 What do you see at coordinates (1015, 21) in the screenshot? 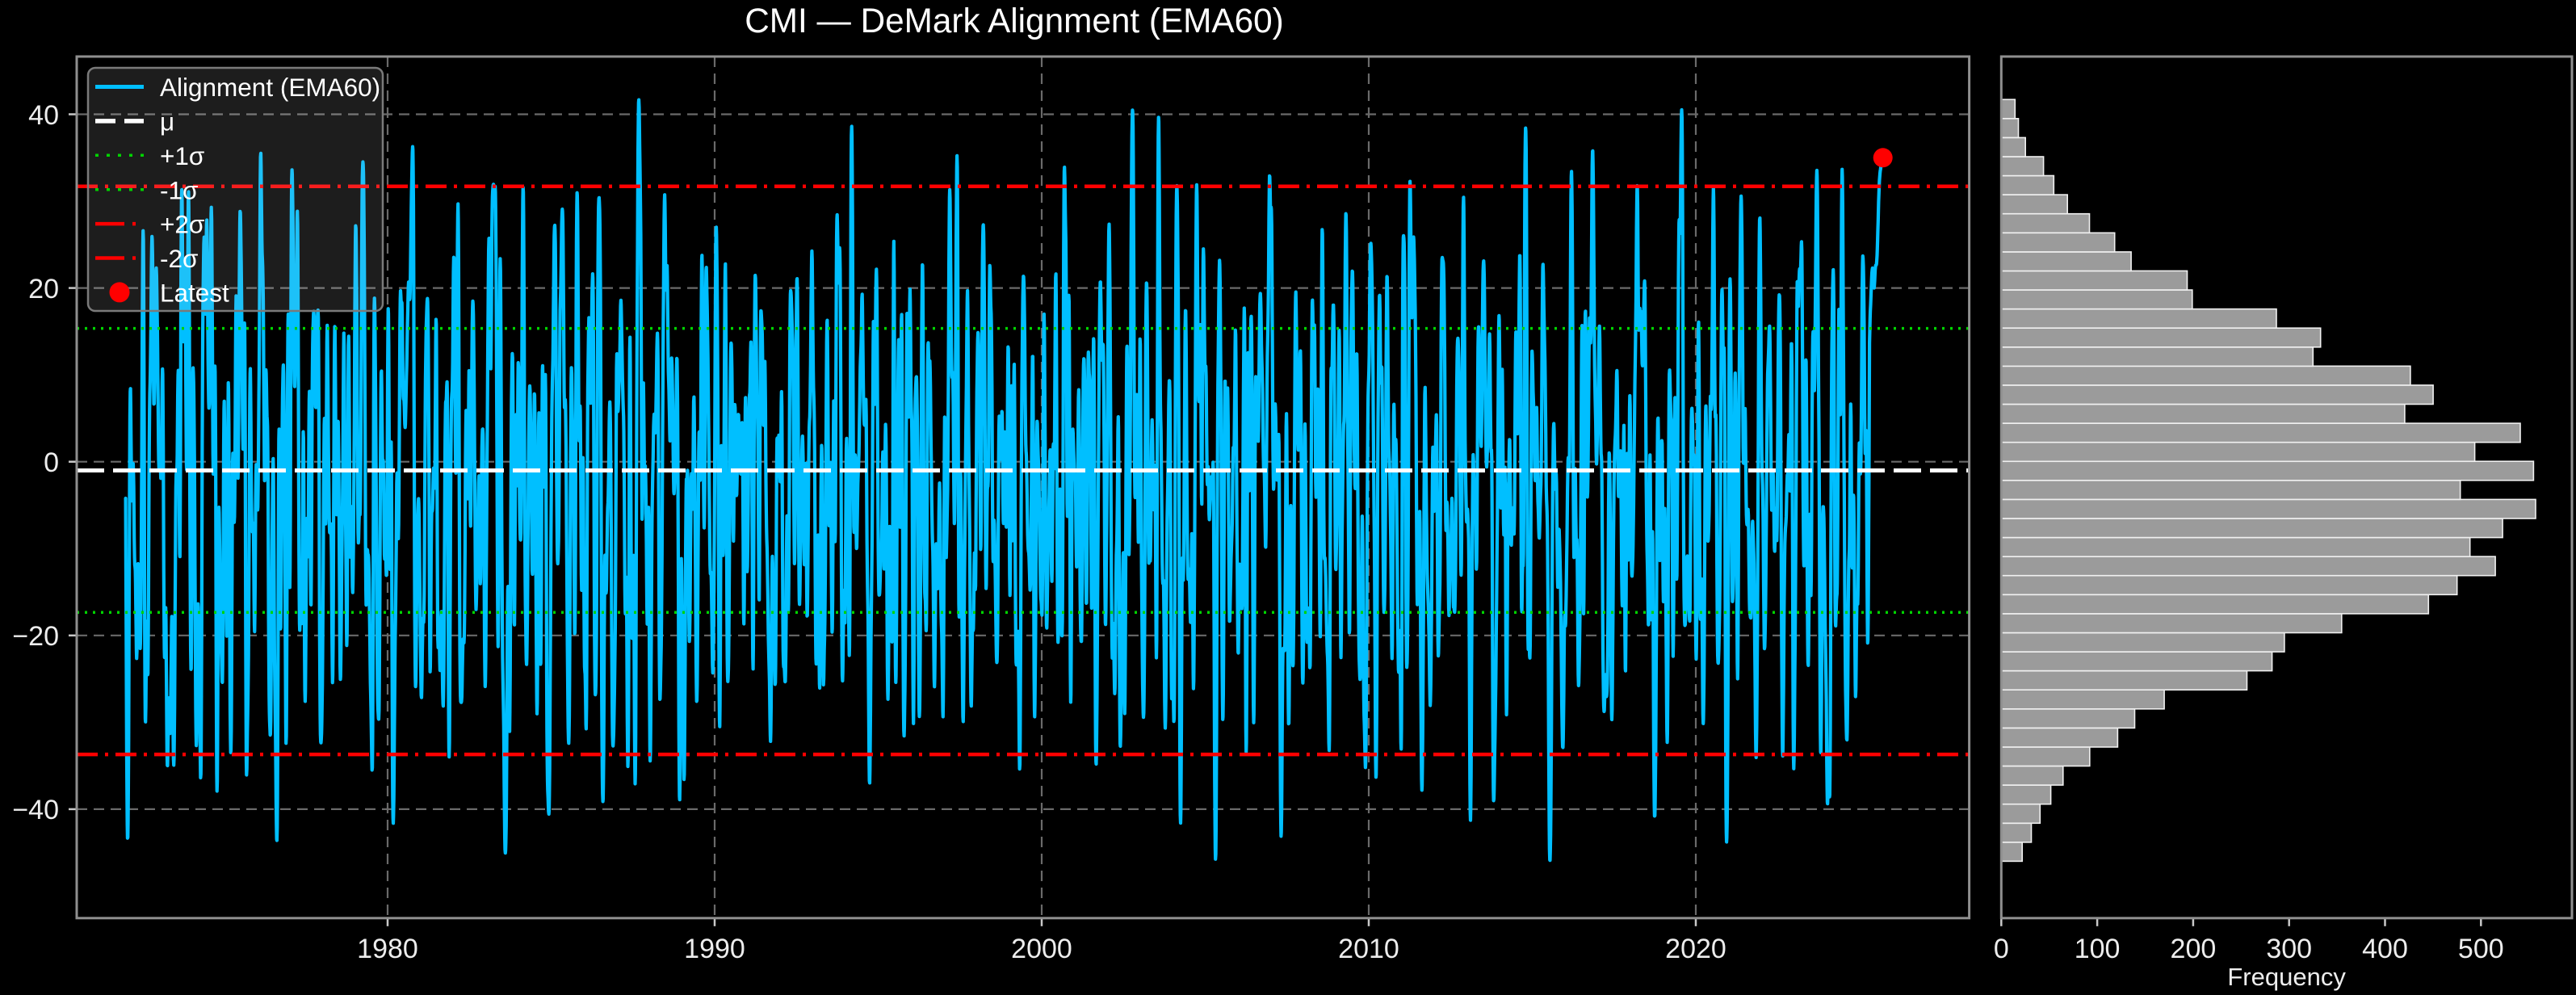
I see `svg-text: CMI — DeMark Alignment (EMA60)` at bounding box center [1015, 21].